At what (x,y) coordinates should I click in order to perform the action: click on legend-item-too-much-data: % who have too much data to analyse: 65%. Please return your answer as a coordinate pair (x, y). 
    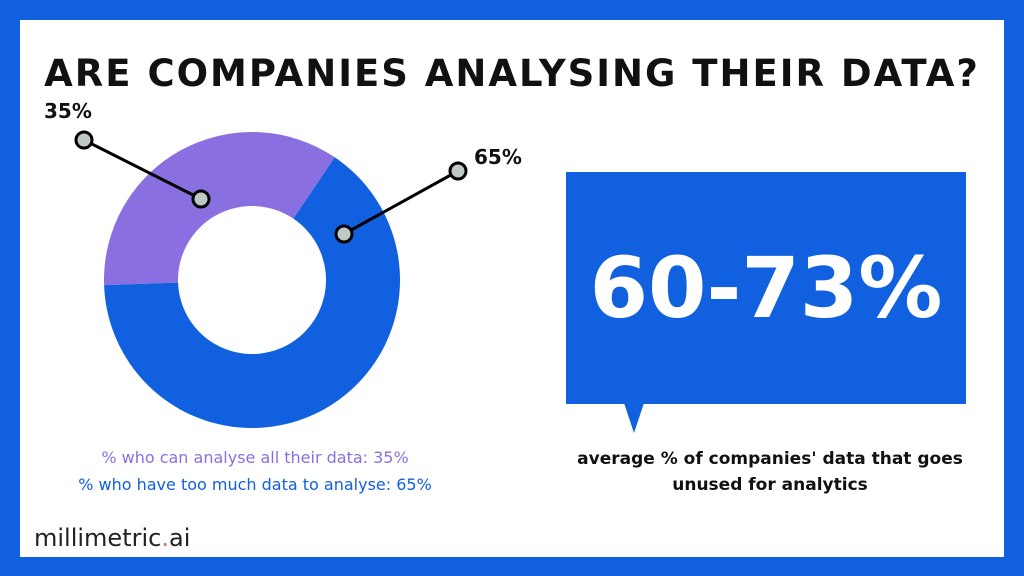
    Looking at the image, I should click on (255, 484).